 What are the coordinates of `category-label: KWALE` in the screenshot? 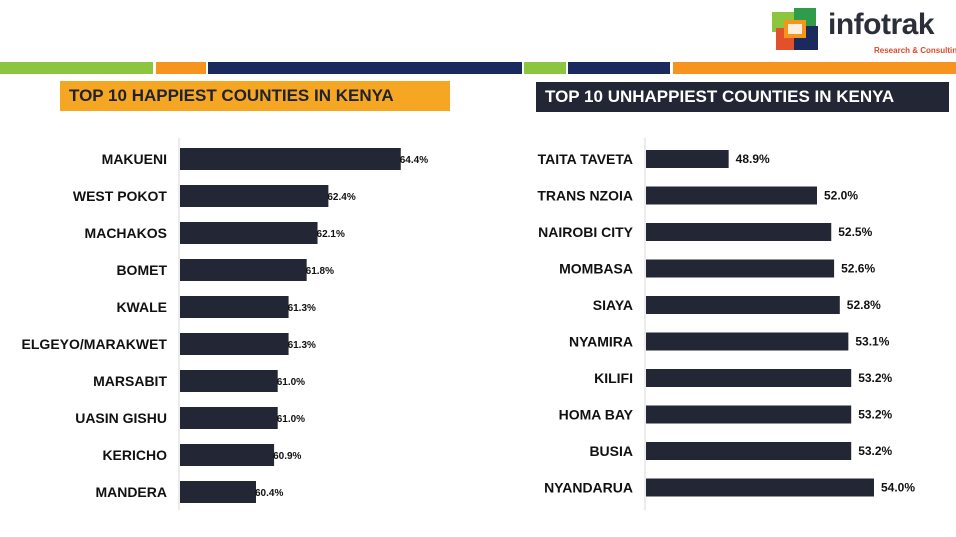 It's located at (141, 307).